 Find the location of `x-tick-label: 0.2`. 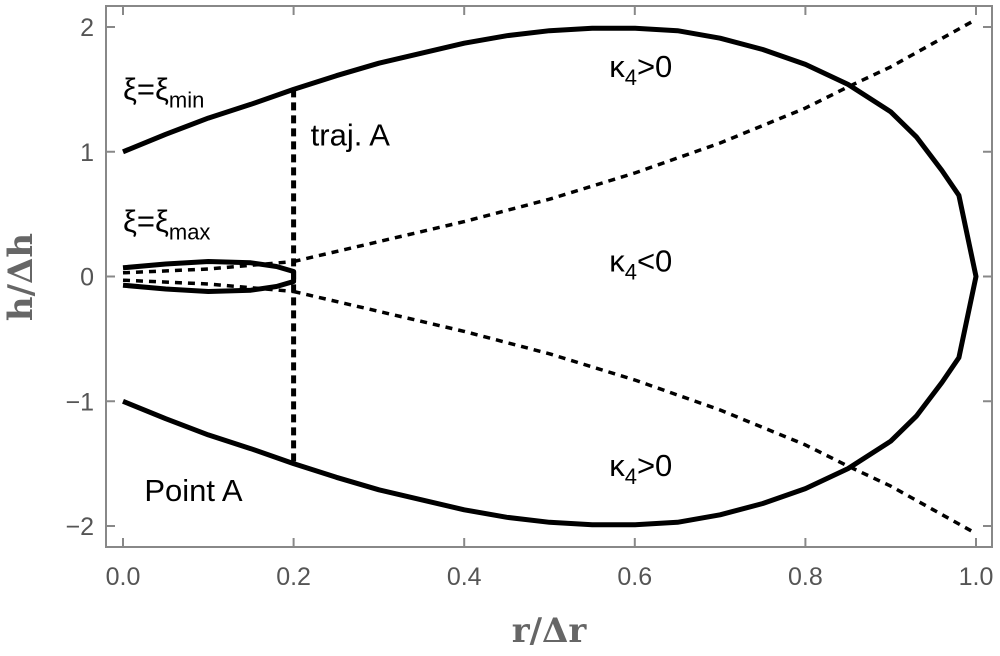

x-tick-label: 0.2 is located at coordinates (293, 577).